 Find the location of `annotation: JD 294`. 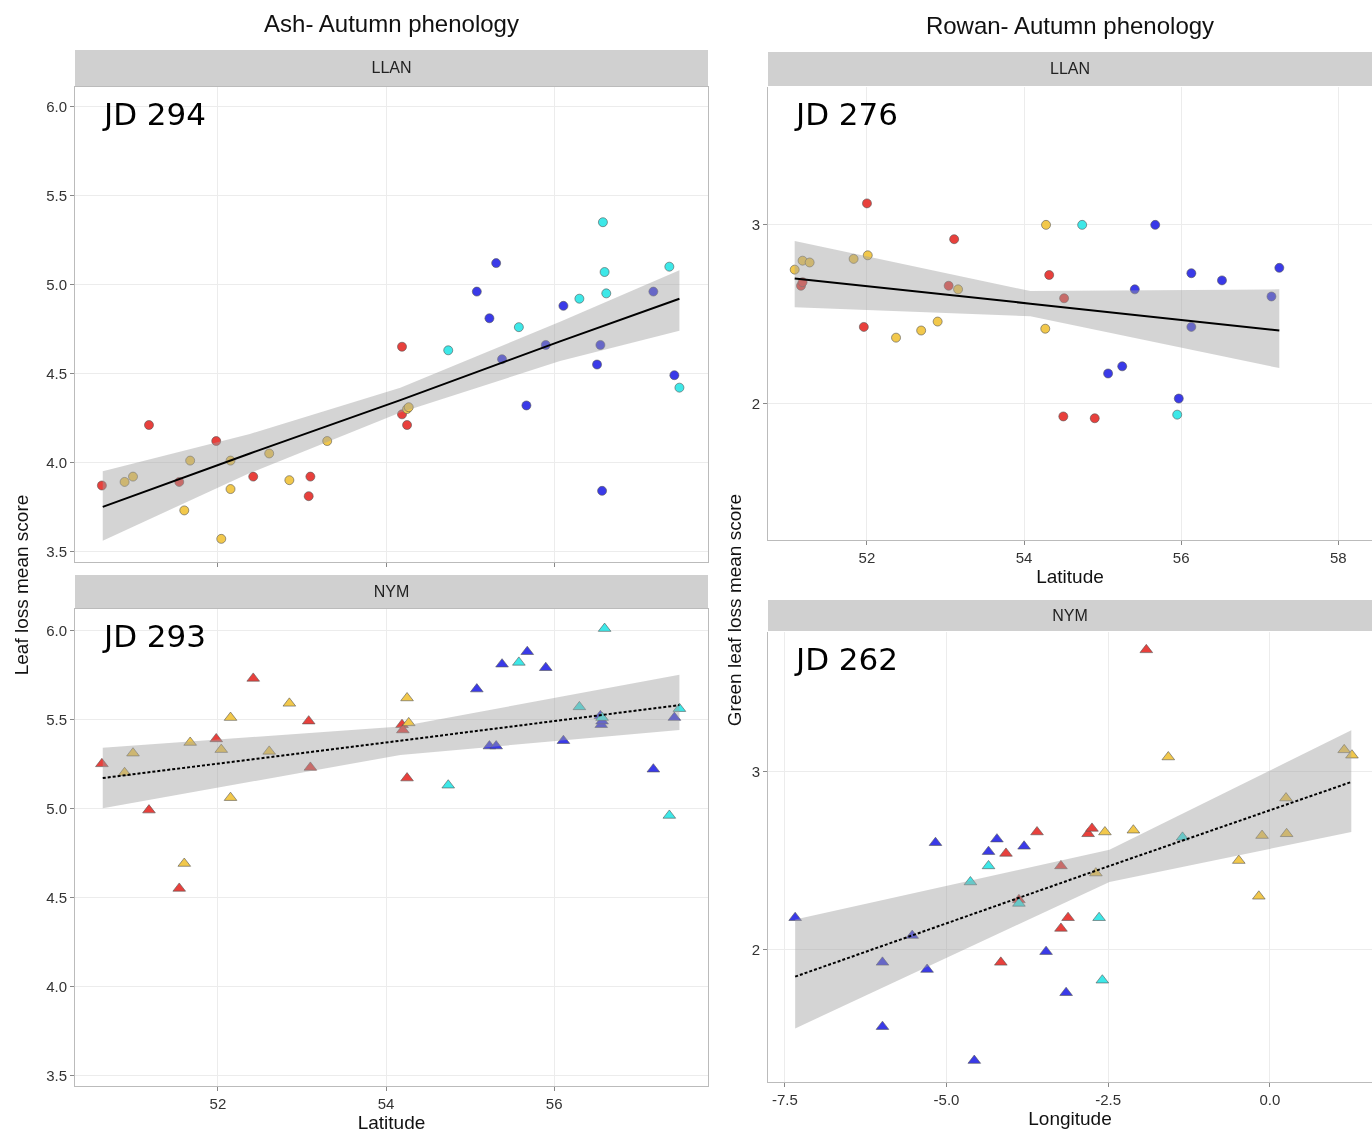

annotation: JD 294 is located at coordinates (154, 114).